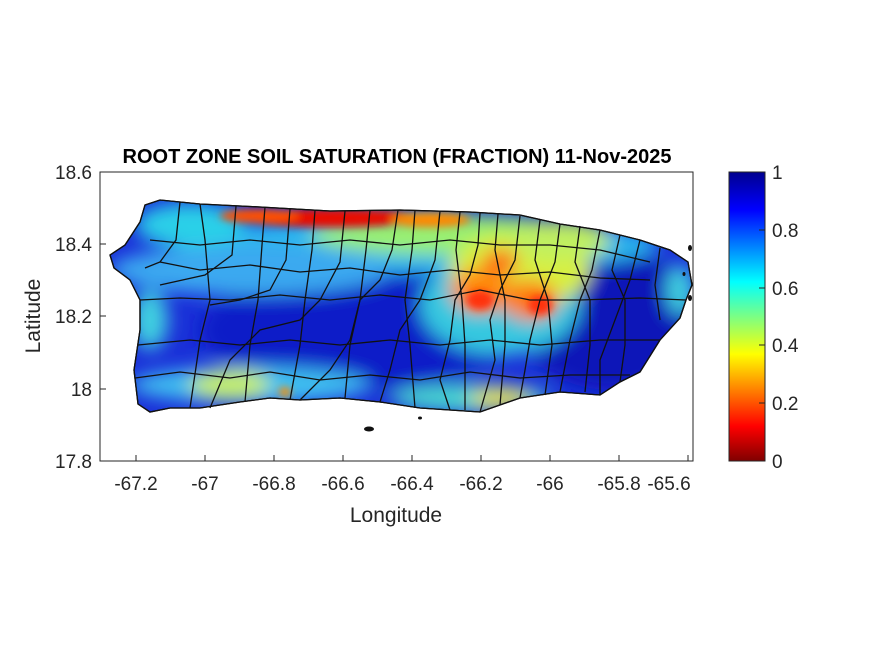 The image size is (875, 656). What do you see at coordinates (135, 484) in the screenshot?
I see `x-tick-label: -67.2` at bounding box center [135, 484].